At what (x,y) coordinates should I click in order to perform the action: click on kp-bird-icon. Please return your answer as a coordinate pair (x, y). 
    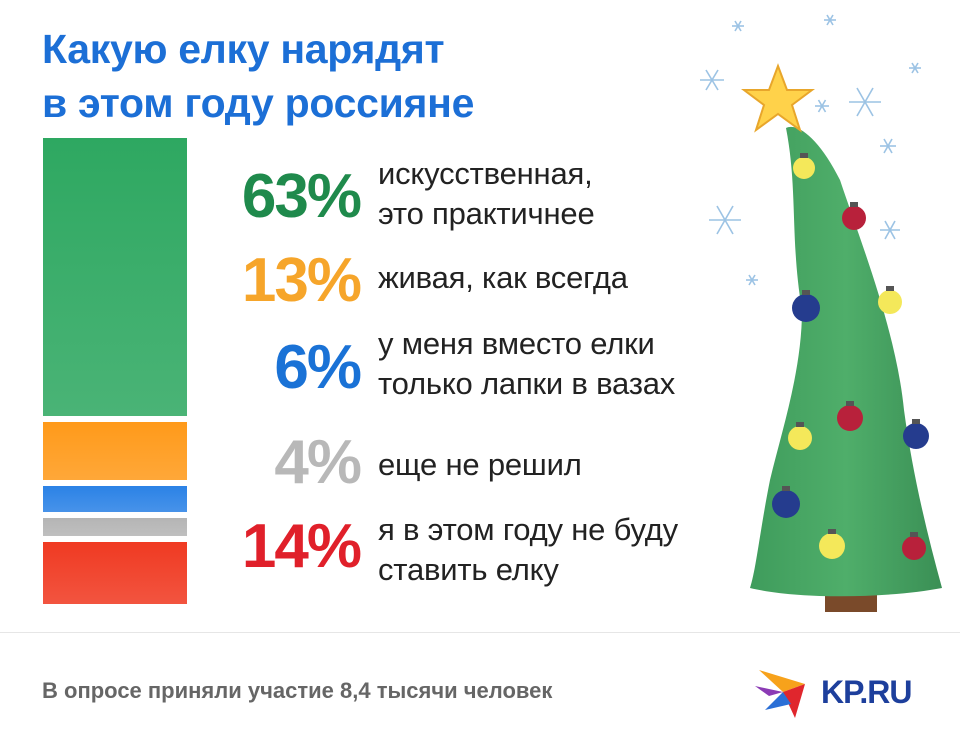
    Looking at the image, I should click on (780, 694).